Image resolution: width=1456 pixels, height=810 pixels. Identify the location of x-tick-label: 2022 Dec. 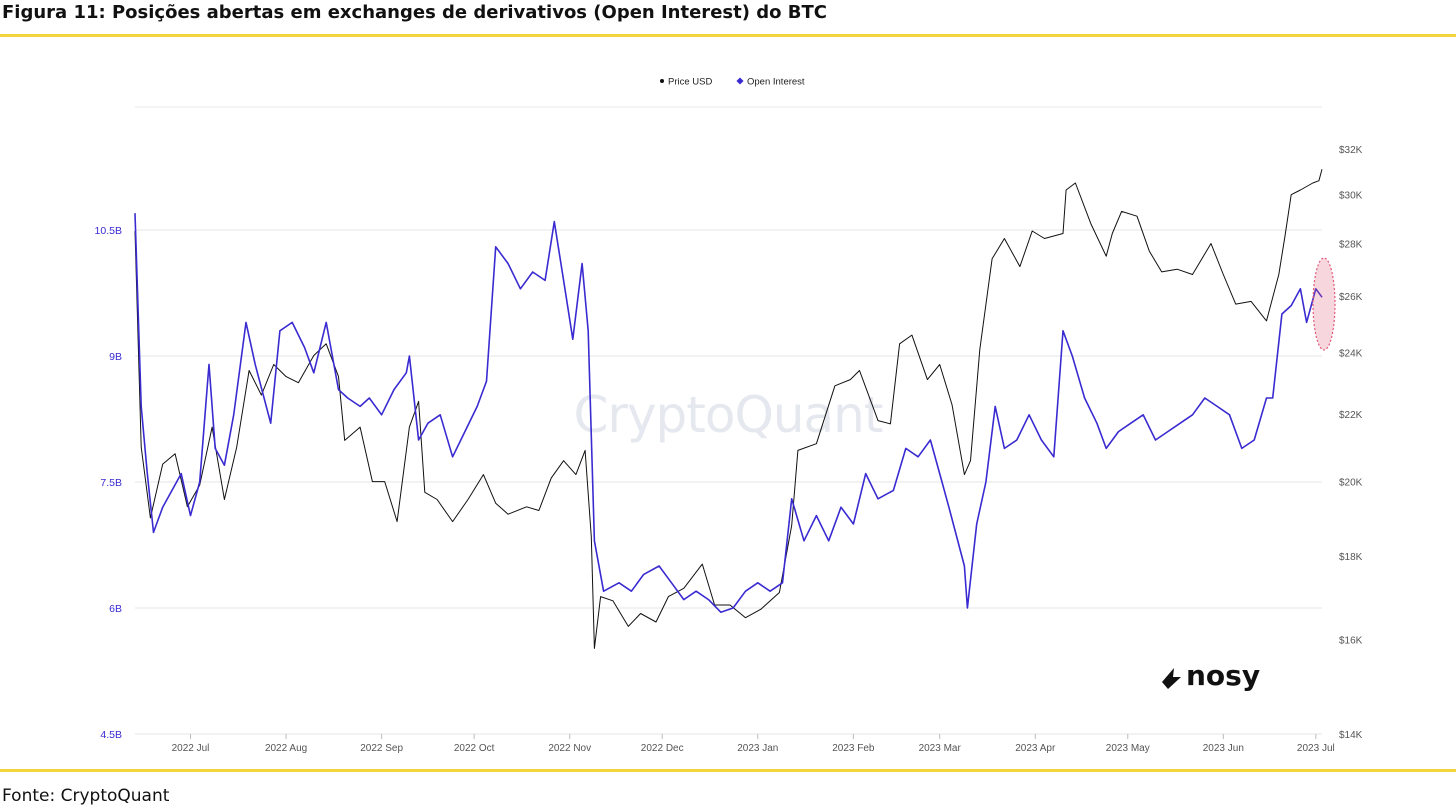
(662, 748).